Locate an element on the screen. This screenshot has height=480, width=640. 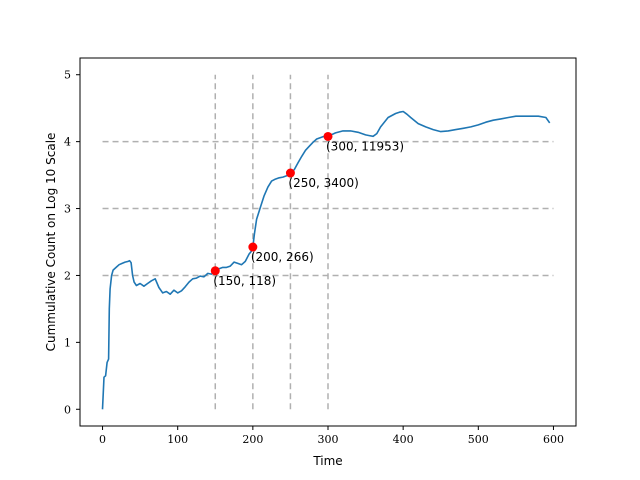
x-tick-label-0: 0 is located at coordinates (102, 439).